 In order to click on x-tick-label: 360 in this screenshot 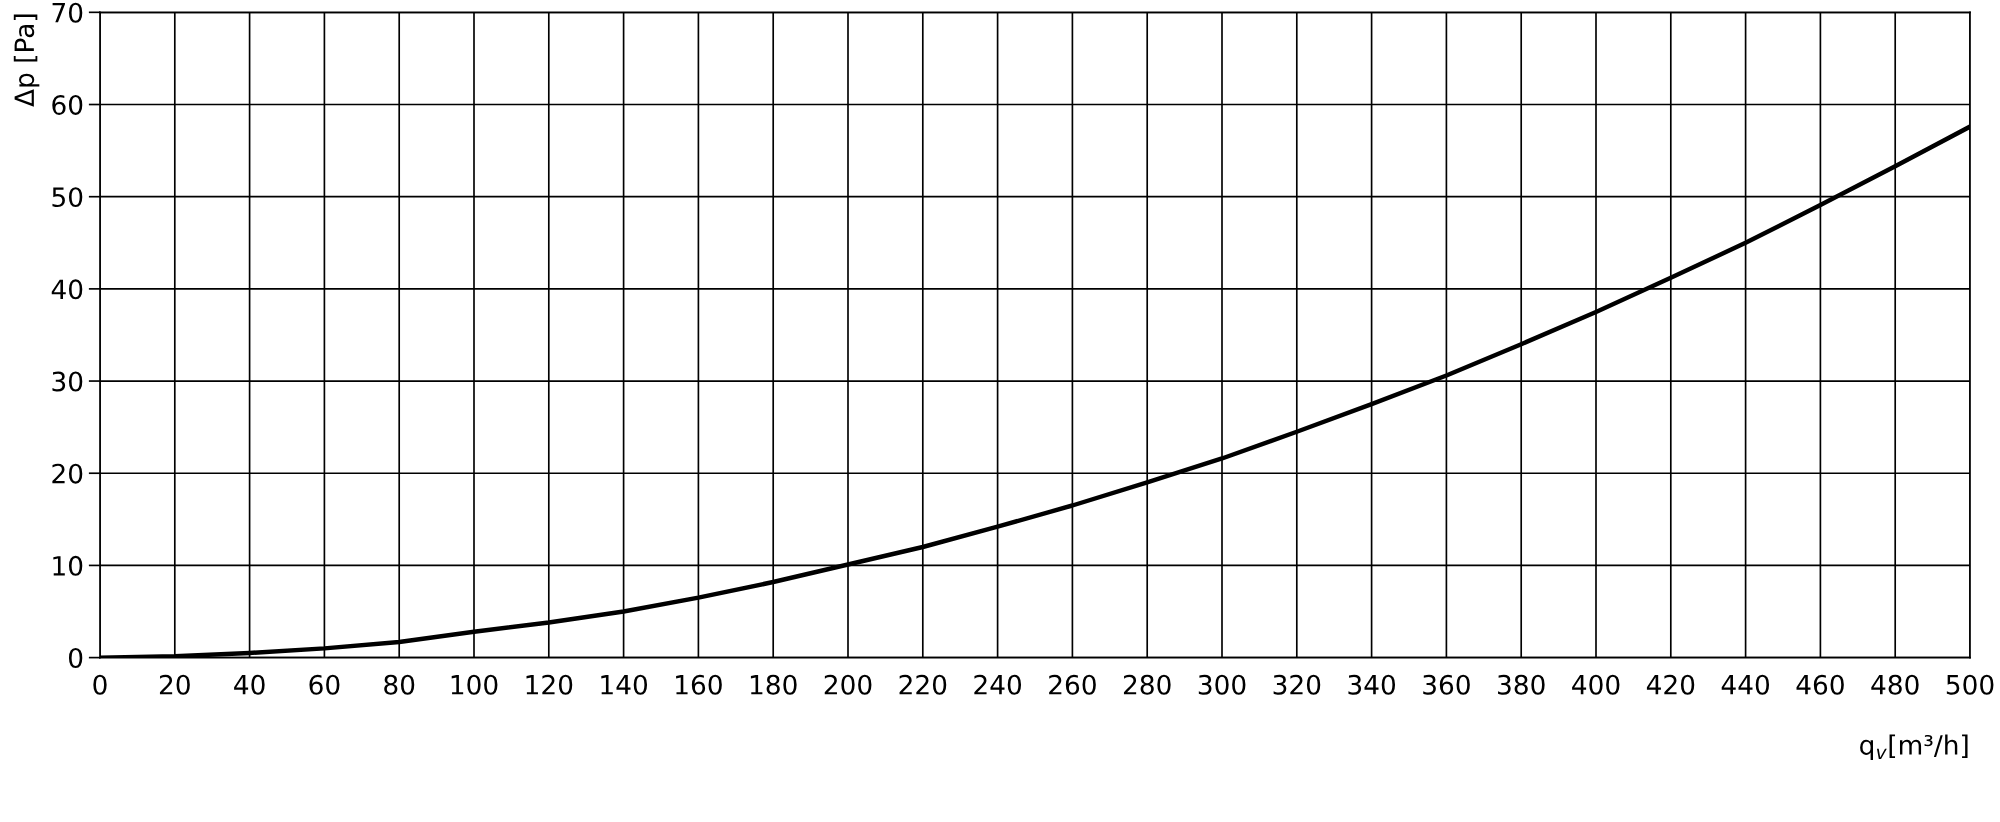, I will do `click(1446, 684)`.